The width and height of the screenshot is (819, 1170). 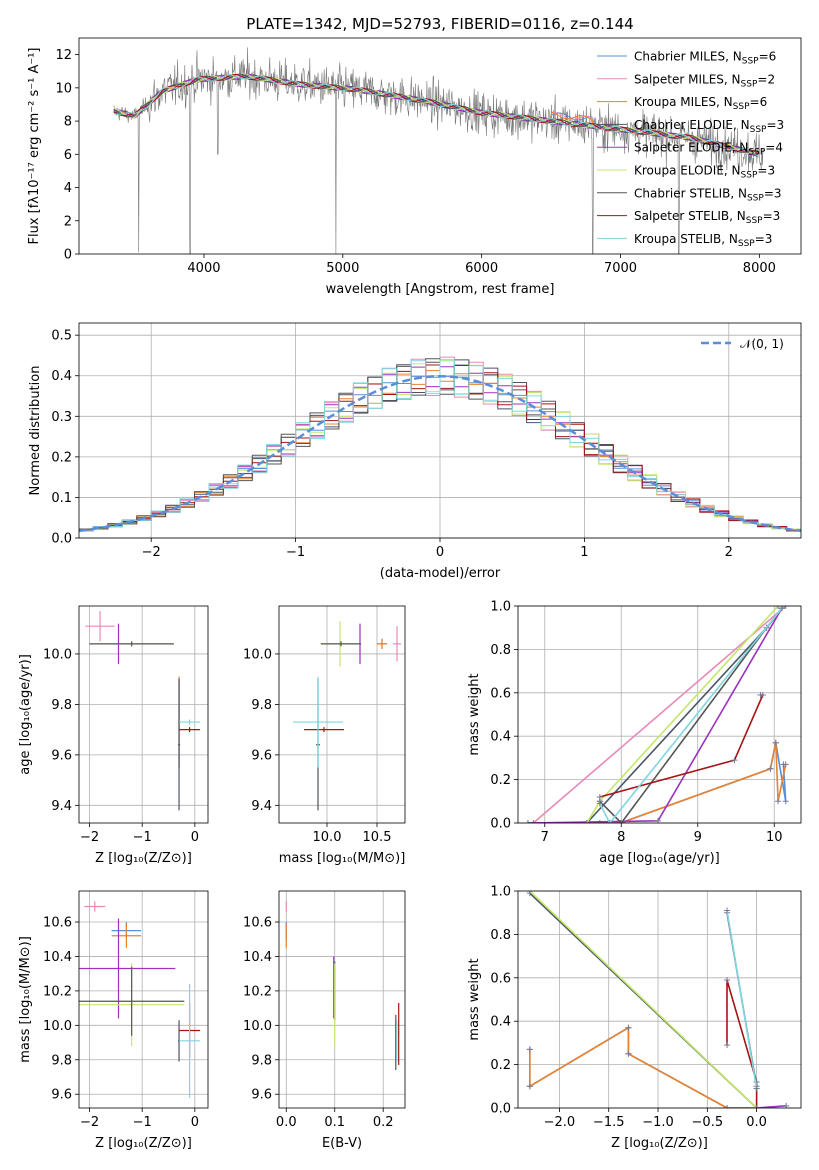 What do you see at coordinates (692, 125) in the screenshot?
I see `legend-text: Chabrier ELODIE, N` at bounding box center [692, 125].